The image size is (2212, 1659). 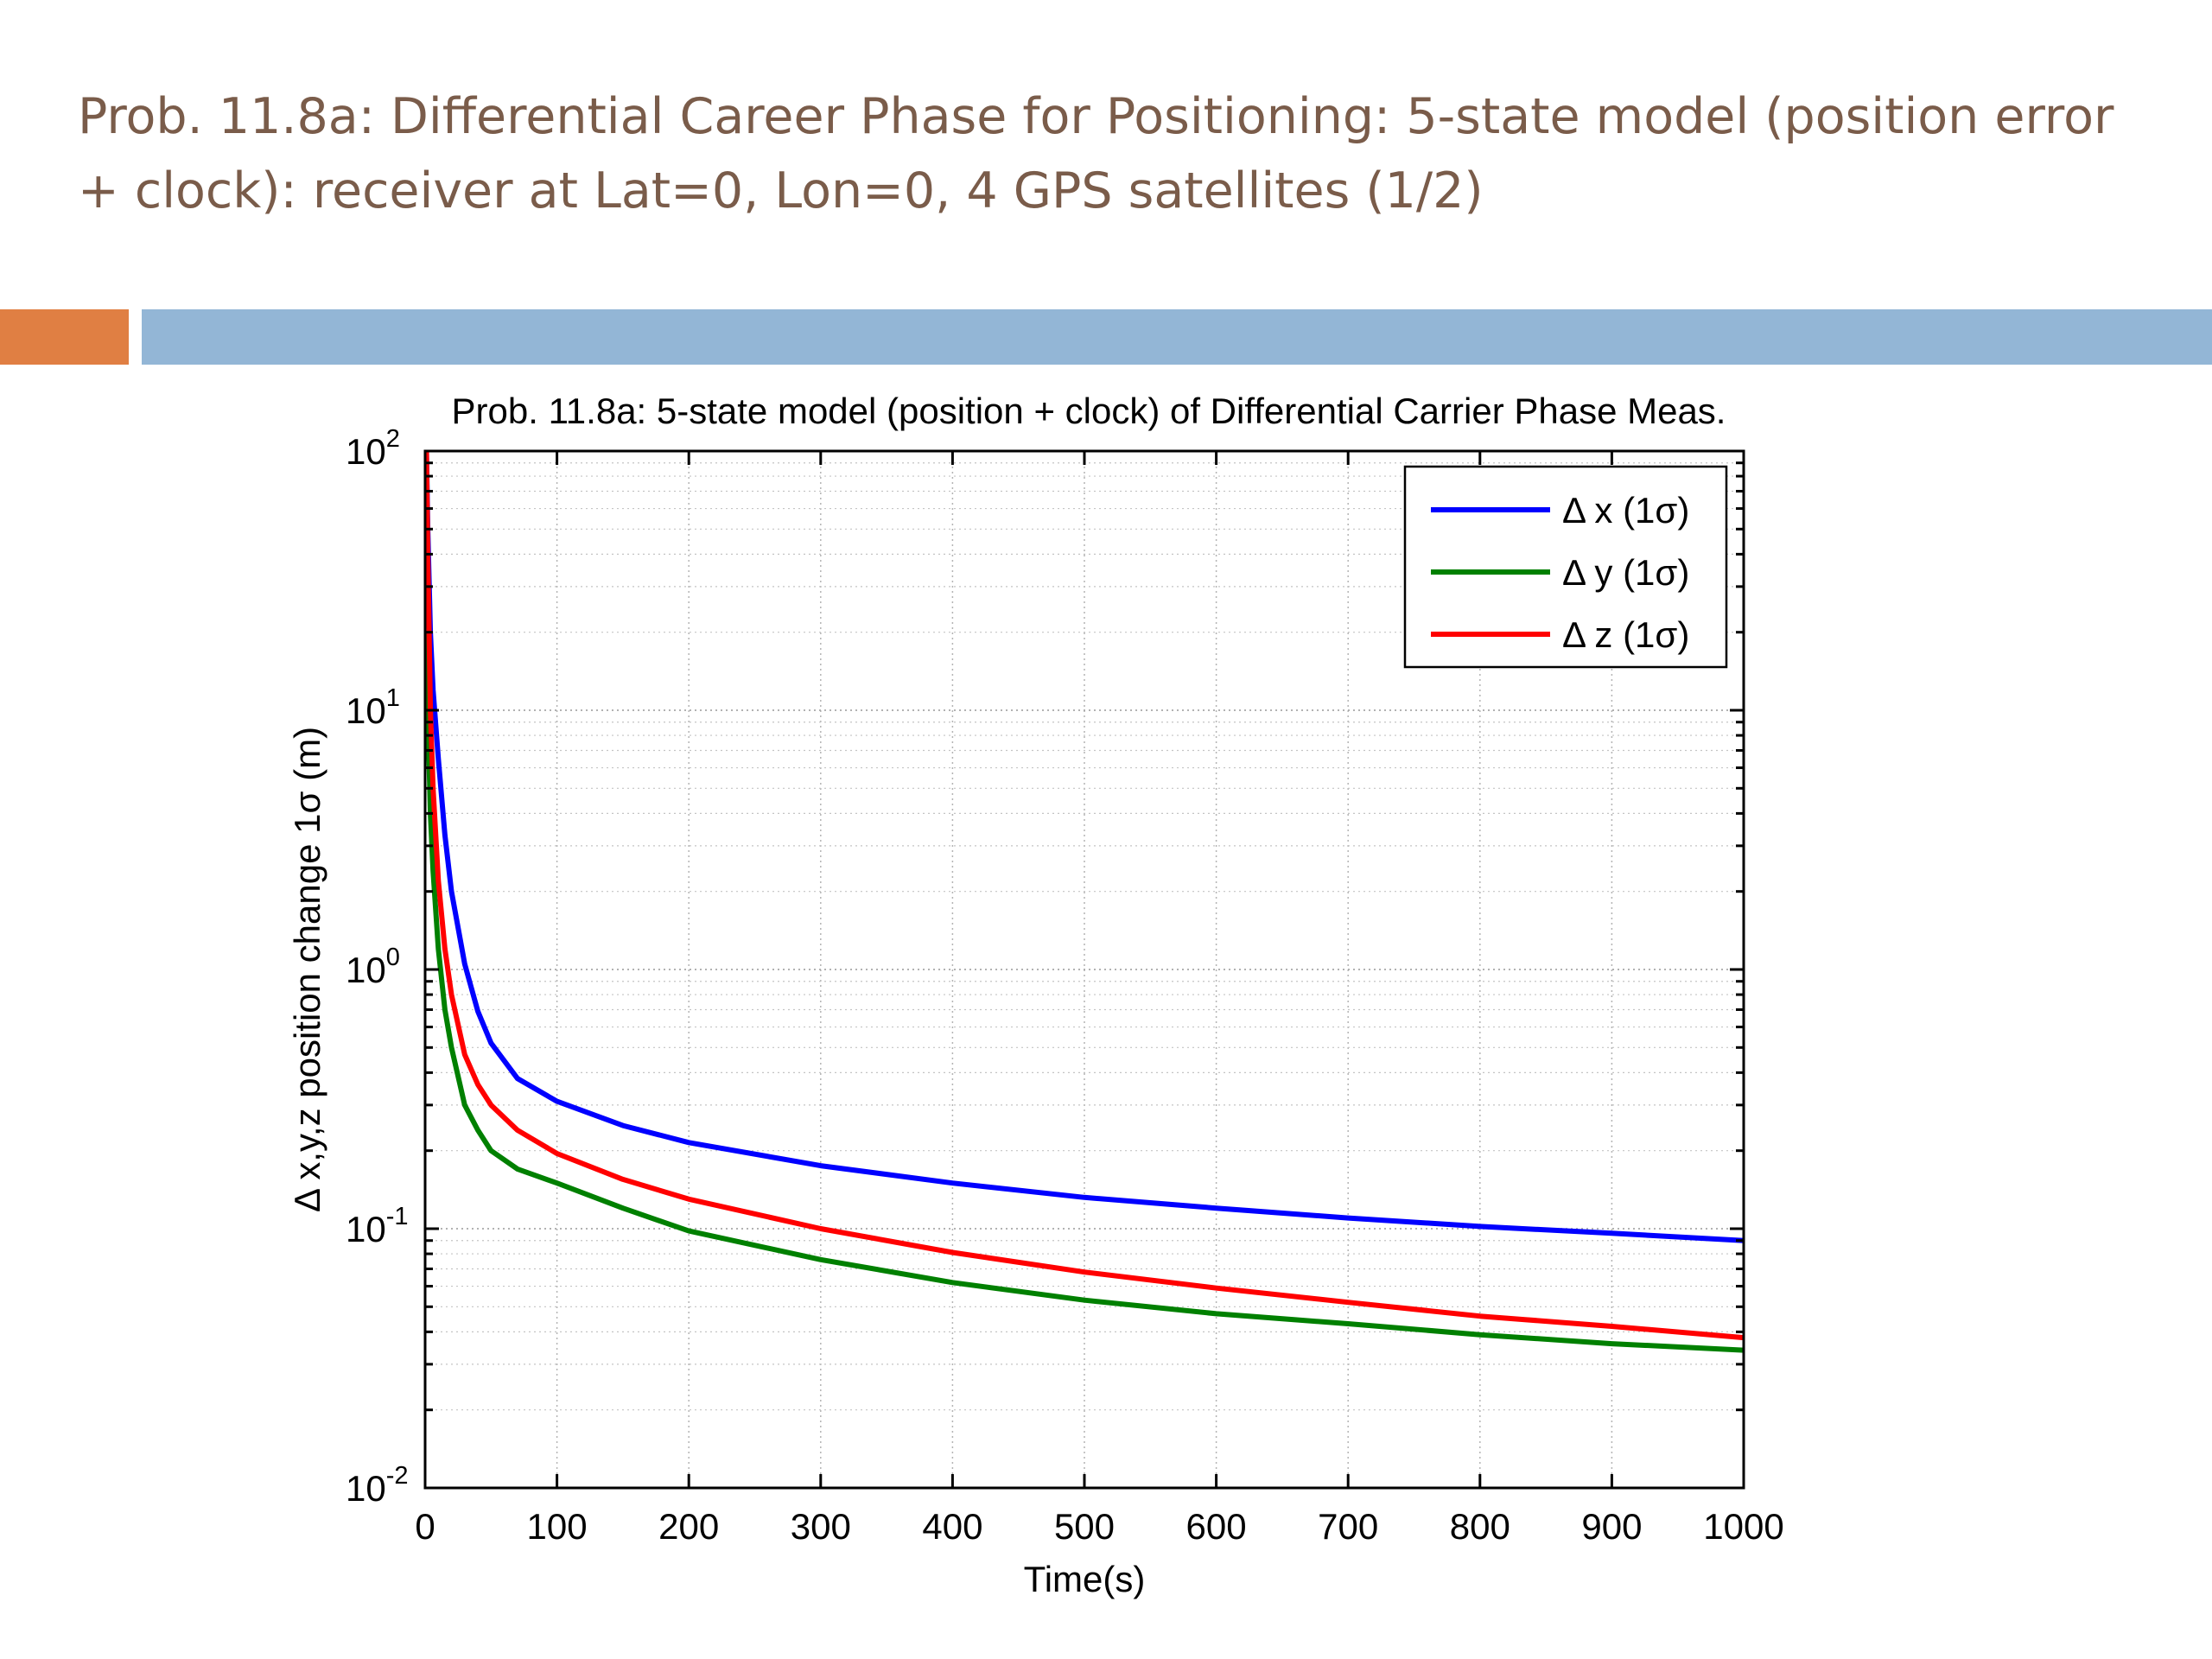 What do you see at coordinates (952, 1526) in the screenshot?
I see `x-tick-label: 400` at bounding box center [952, 1526].